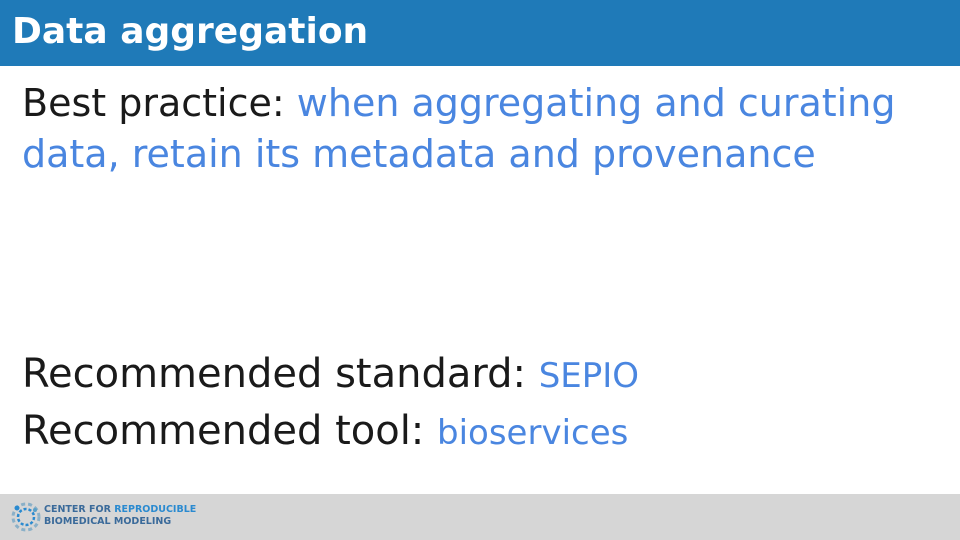  What do you see at coordinates (155, 509) in the screenshot?
I see `logo-line-1-part-2: REPRODUCIBLE` at bounding box center [155, 509].